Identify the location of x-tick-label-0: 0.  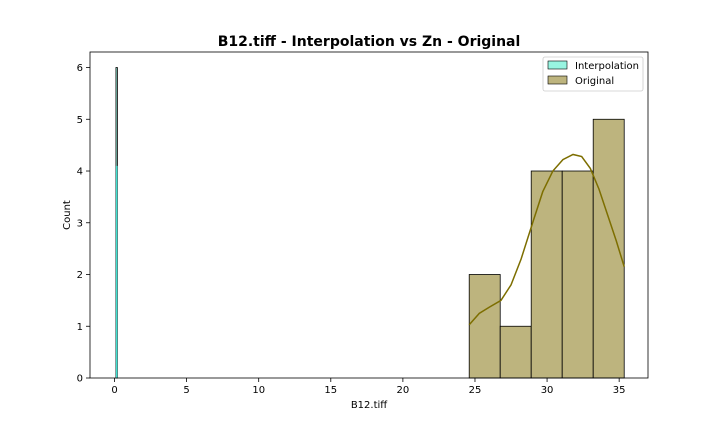
(114, 390).